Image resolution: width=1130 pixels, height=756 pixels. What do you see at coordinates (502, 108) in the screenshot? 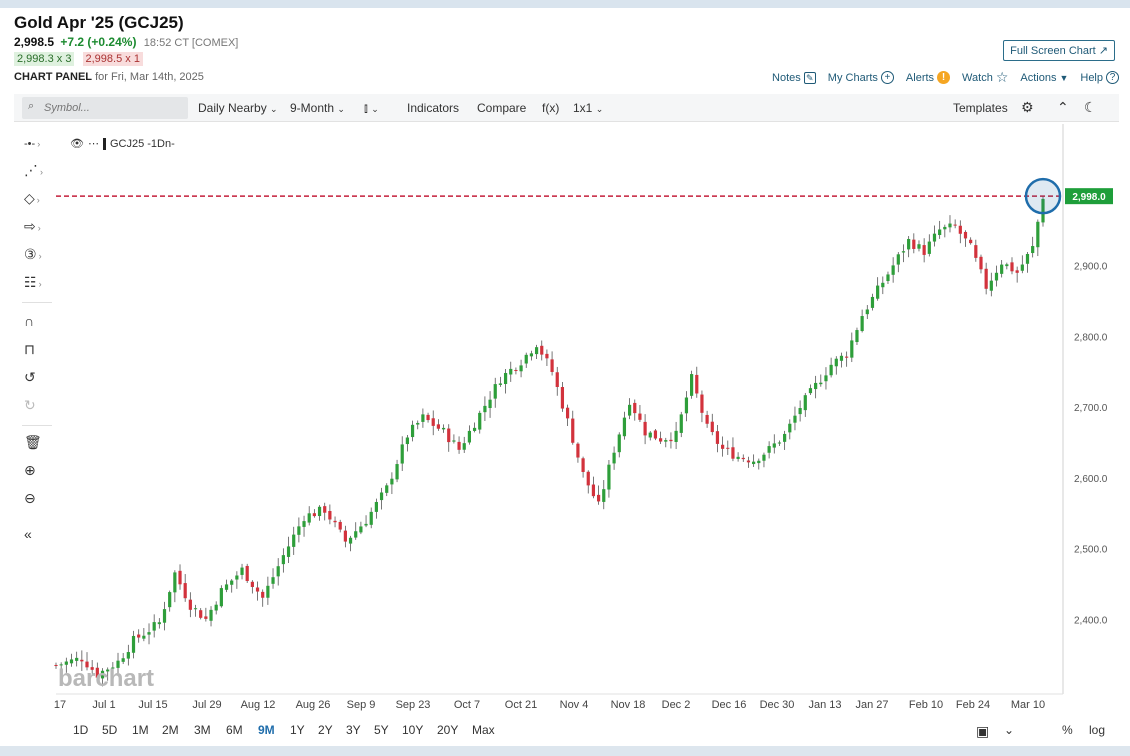
I see `compare-button: Compare` at bounding box center [502, 108].